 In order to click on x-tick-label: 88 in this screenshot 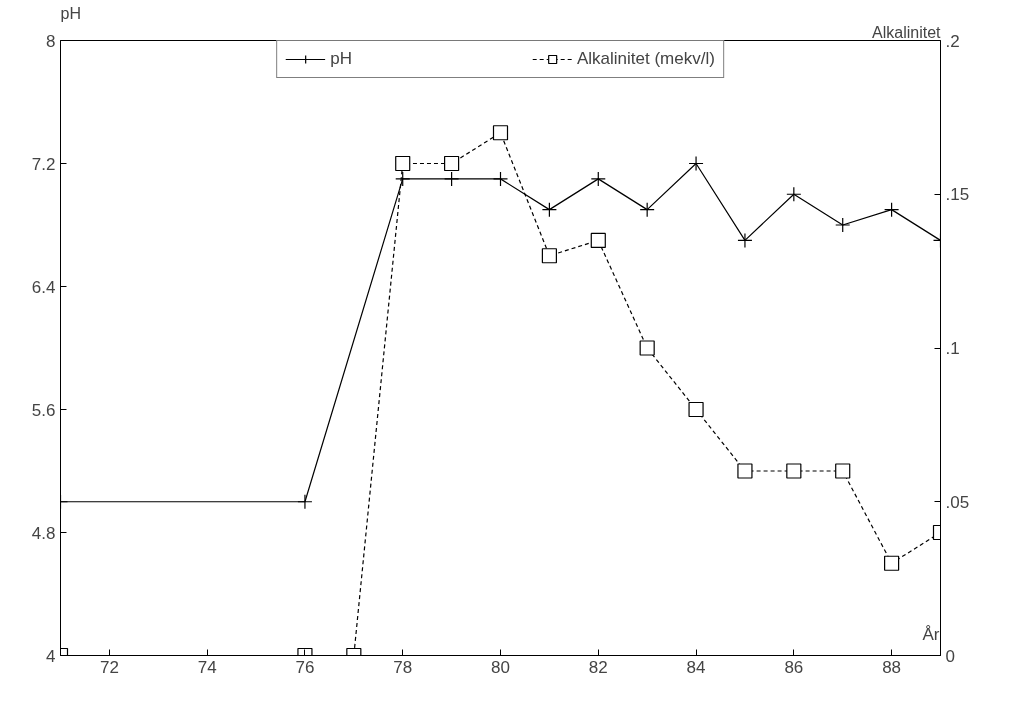, I will do `click(892, 667)`.